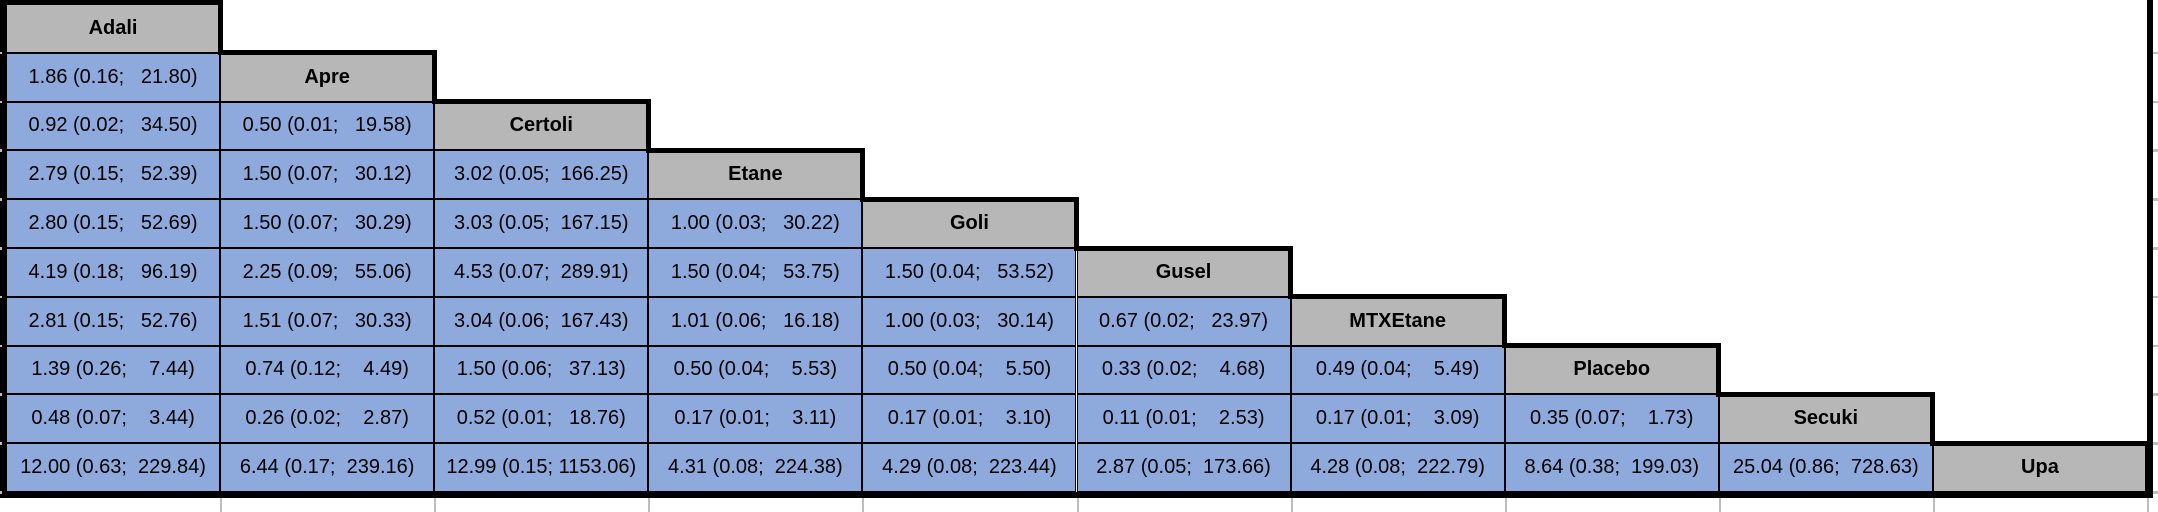 The image size is (2158, 512). Describe the element at coordinates (113, 370) in the screenshot. I see `comparison-cell: 1.39 (0.26; 7.44)` at that location.